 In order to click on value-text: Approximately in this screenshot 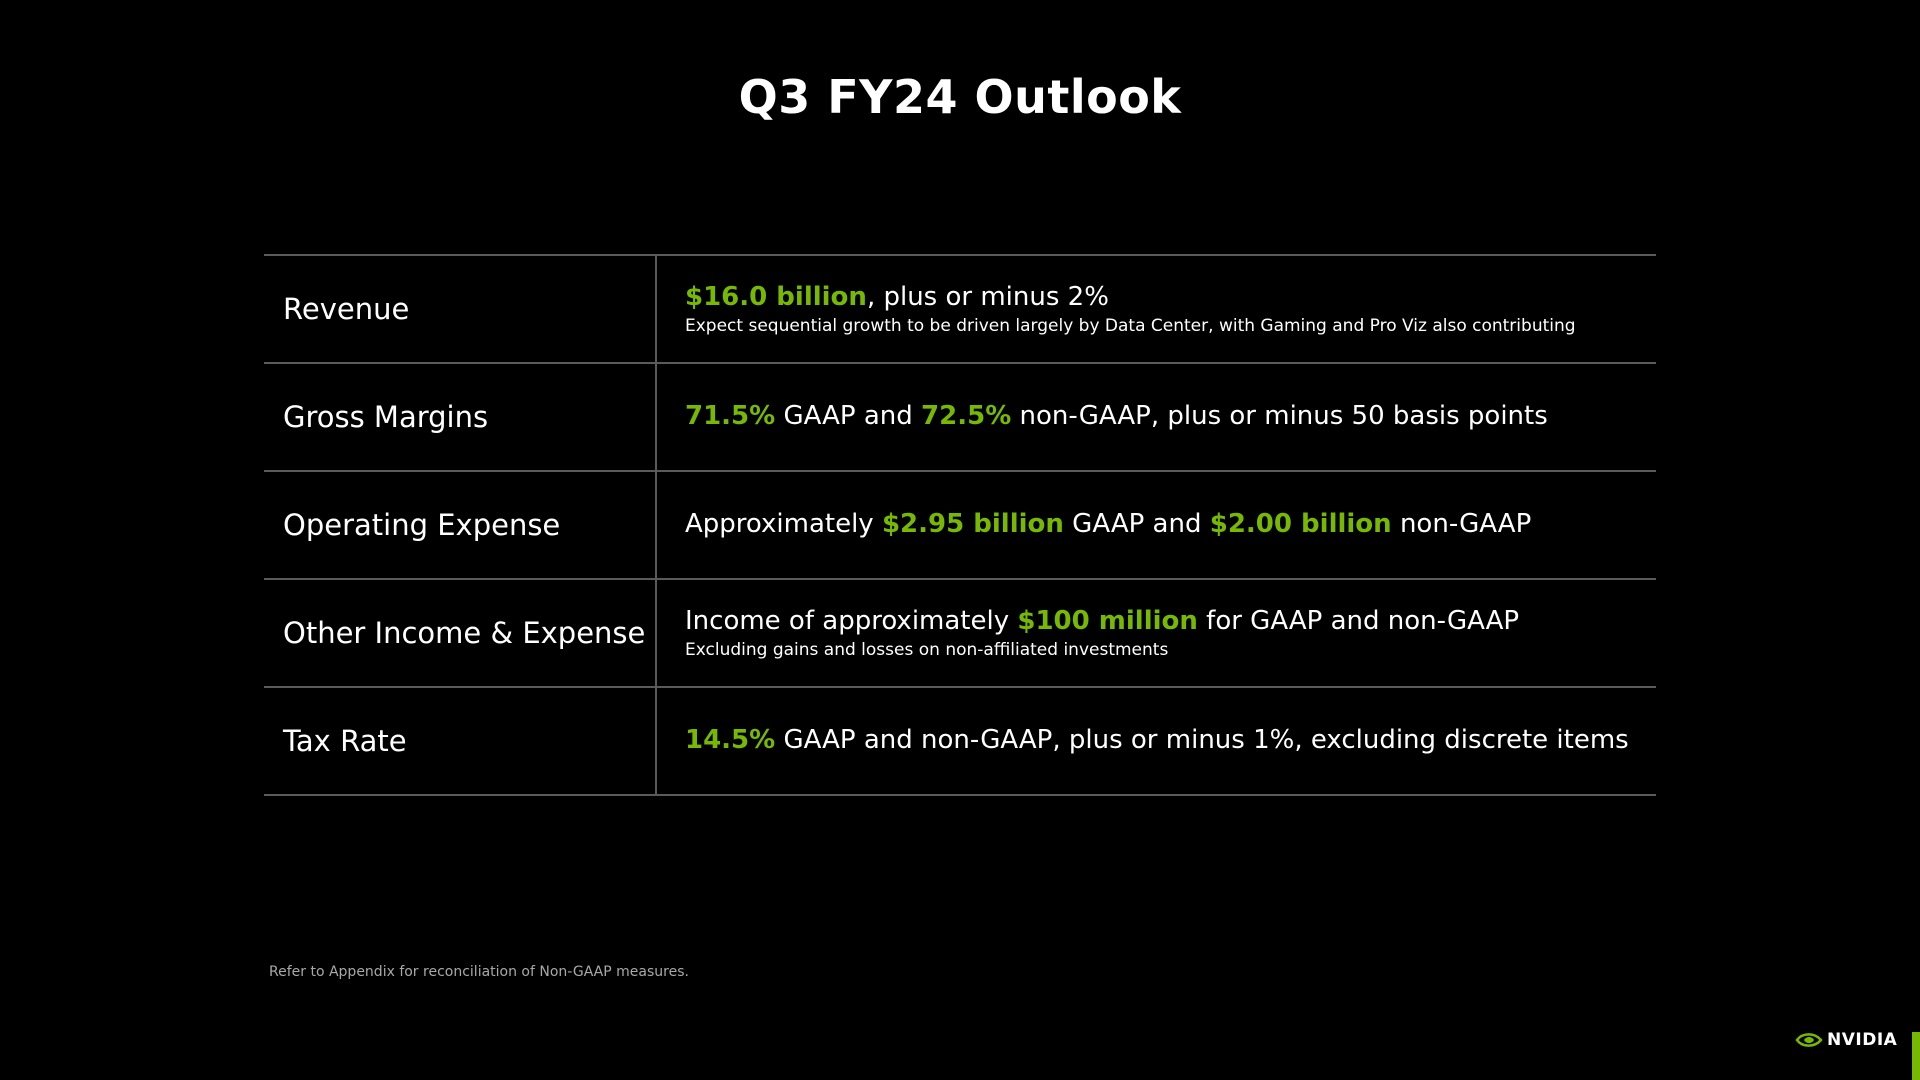, I will do `click(783, 524)`.